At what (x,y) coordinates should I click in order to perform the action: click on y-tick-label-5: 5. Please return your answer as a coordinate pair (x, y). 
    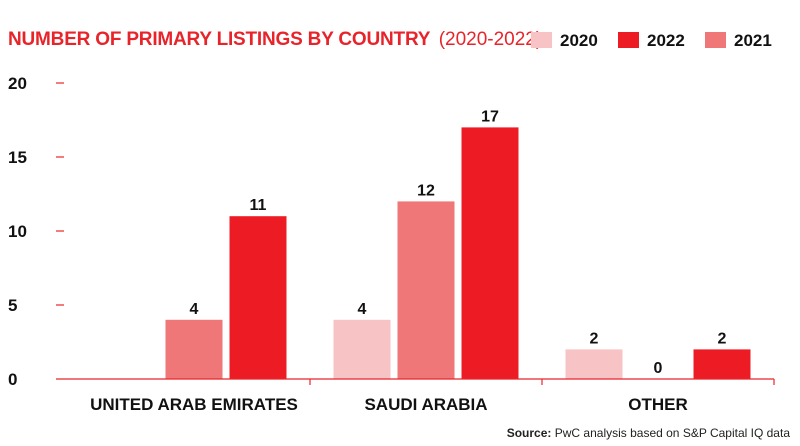
    Looking at the image, I should click on (12, 305).